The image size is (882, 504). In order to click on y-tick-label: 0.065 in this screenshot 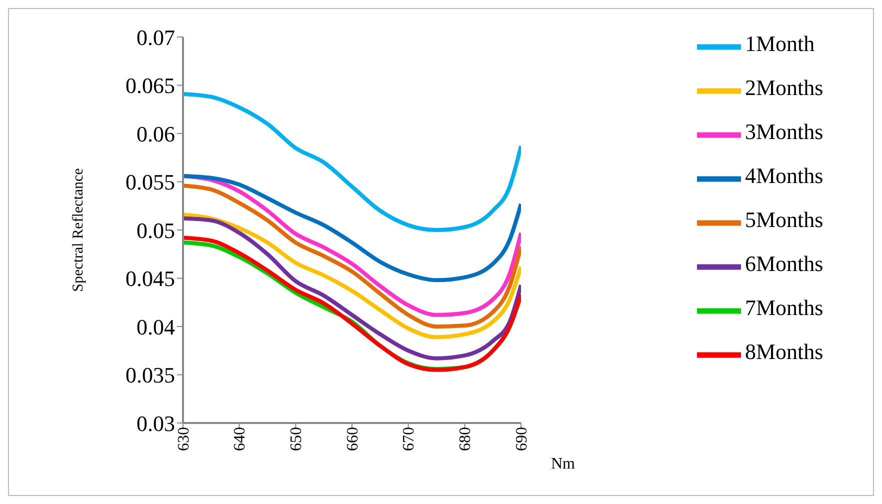, I will do `click(150, 85)`.